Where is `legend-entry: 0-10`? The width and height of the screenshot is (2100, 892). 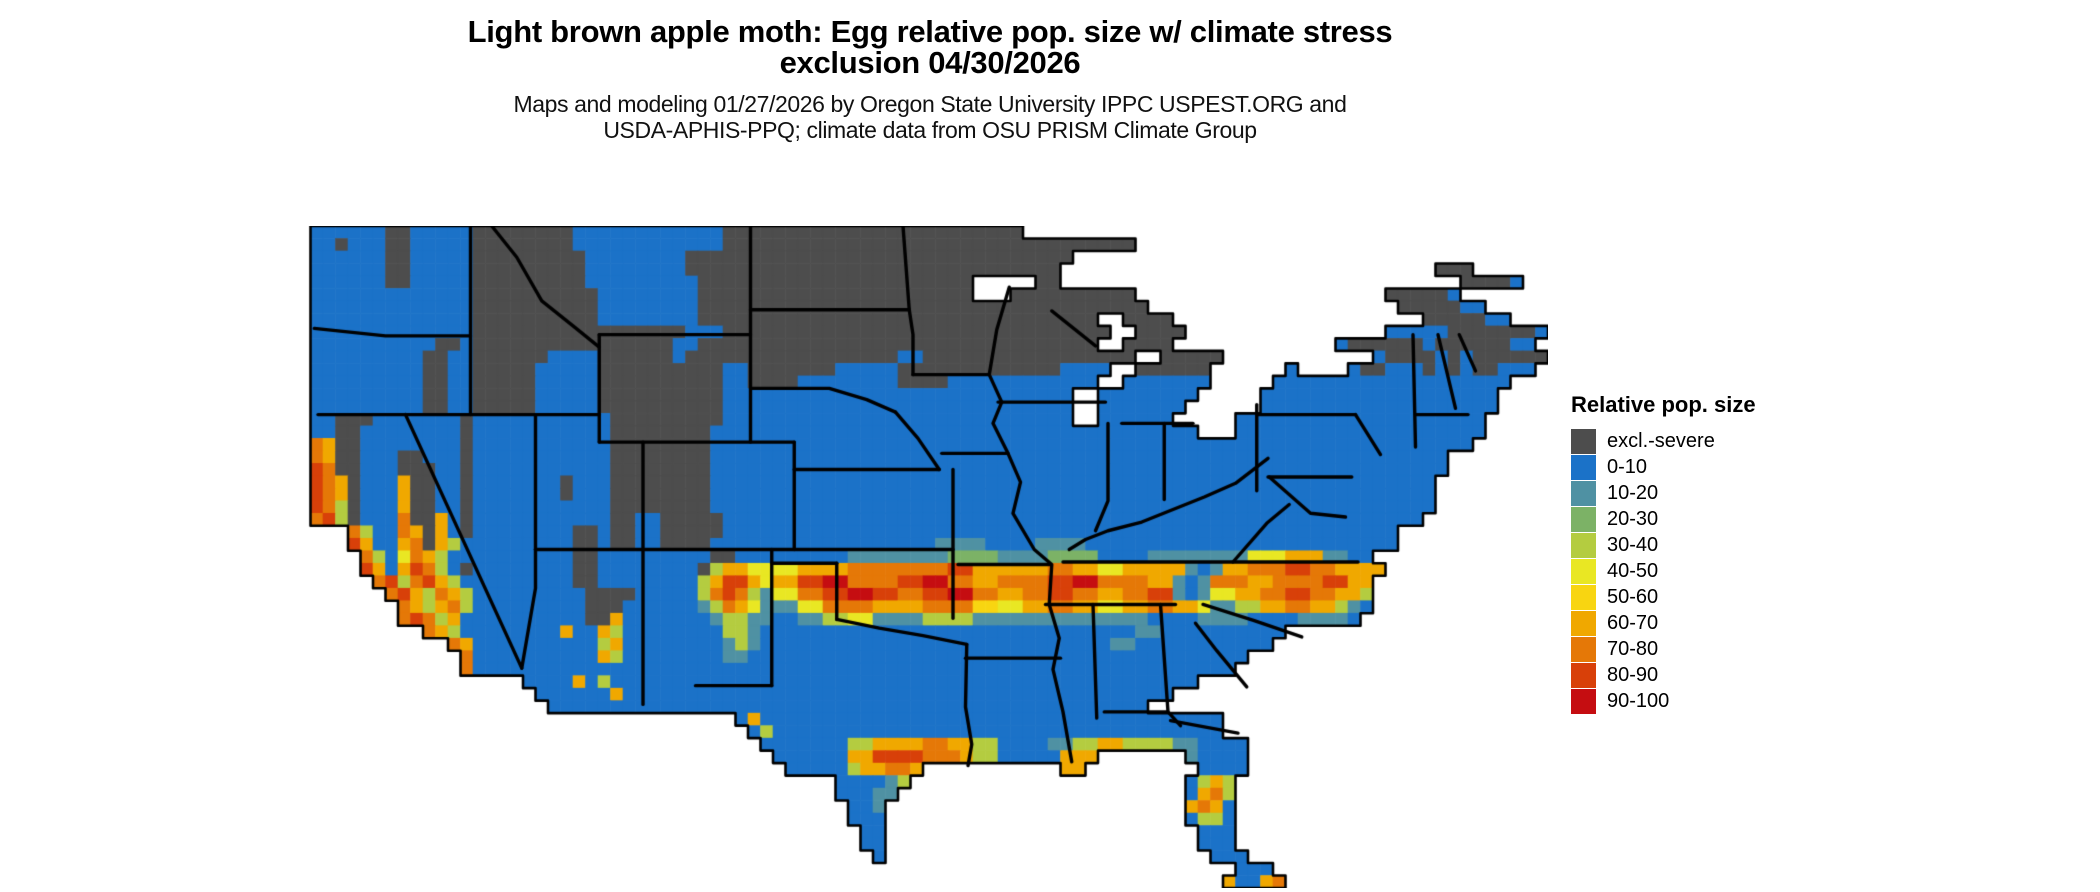
legend-entry: 0-10 is located at coordinates (1663, 467).